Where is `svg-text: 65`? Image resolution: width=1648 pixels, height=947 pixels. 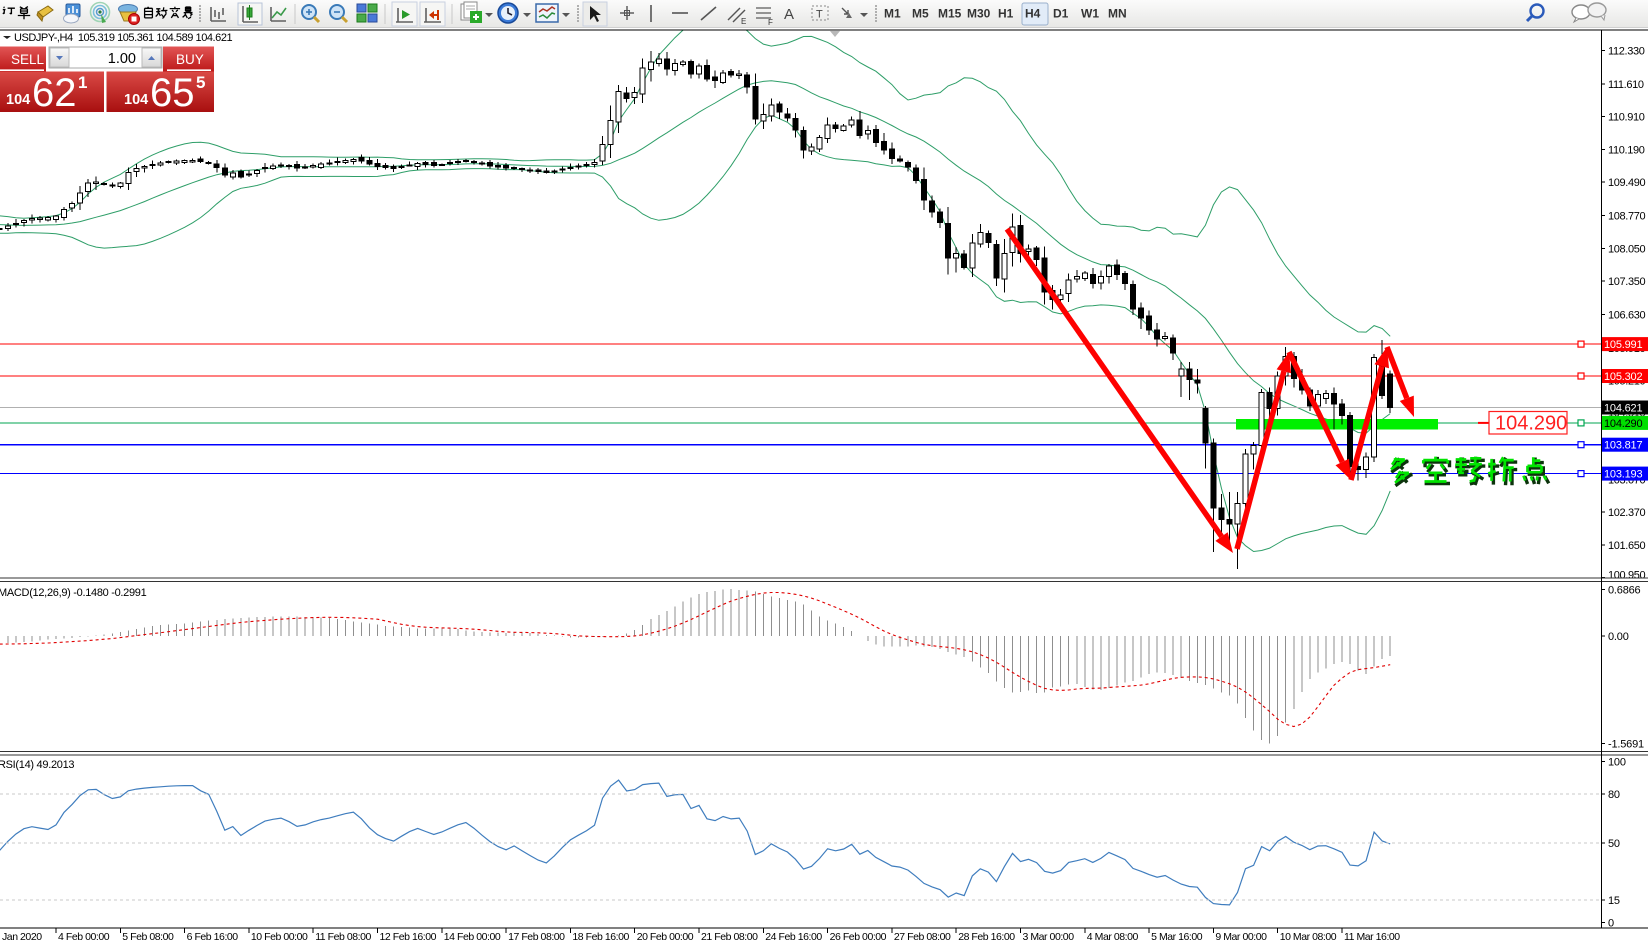 svg-text: 65 is located at coordinates (172, 93).